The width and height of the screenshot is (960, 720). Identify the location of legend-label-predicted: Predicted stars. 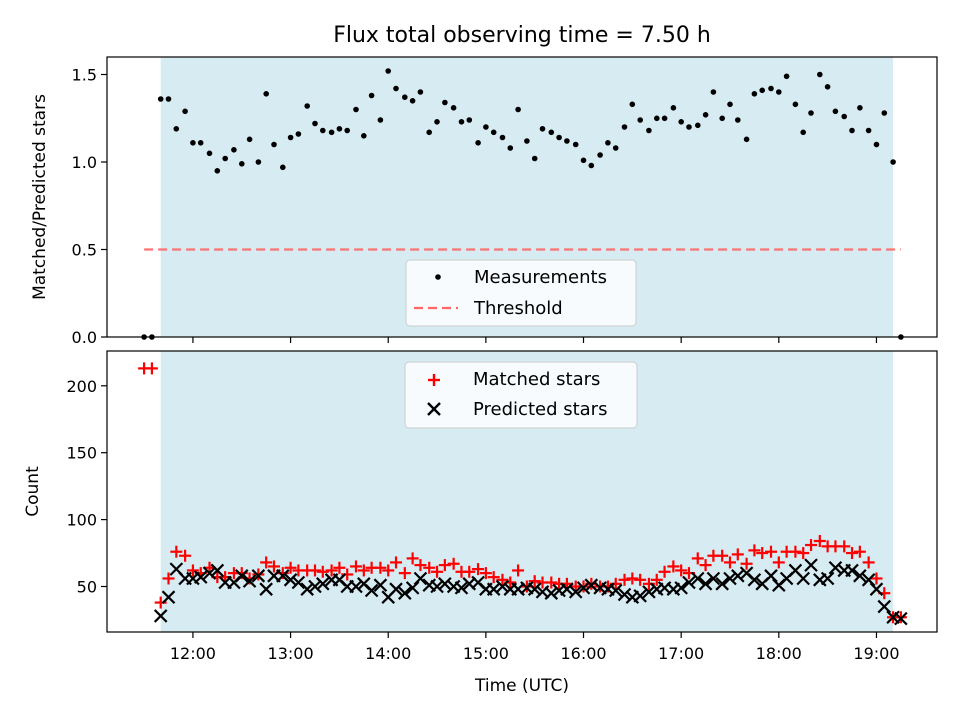
(540, 409).